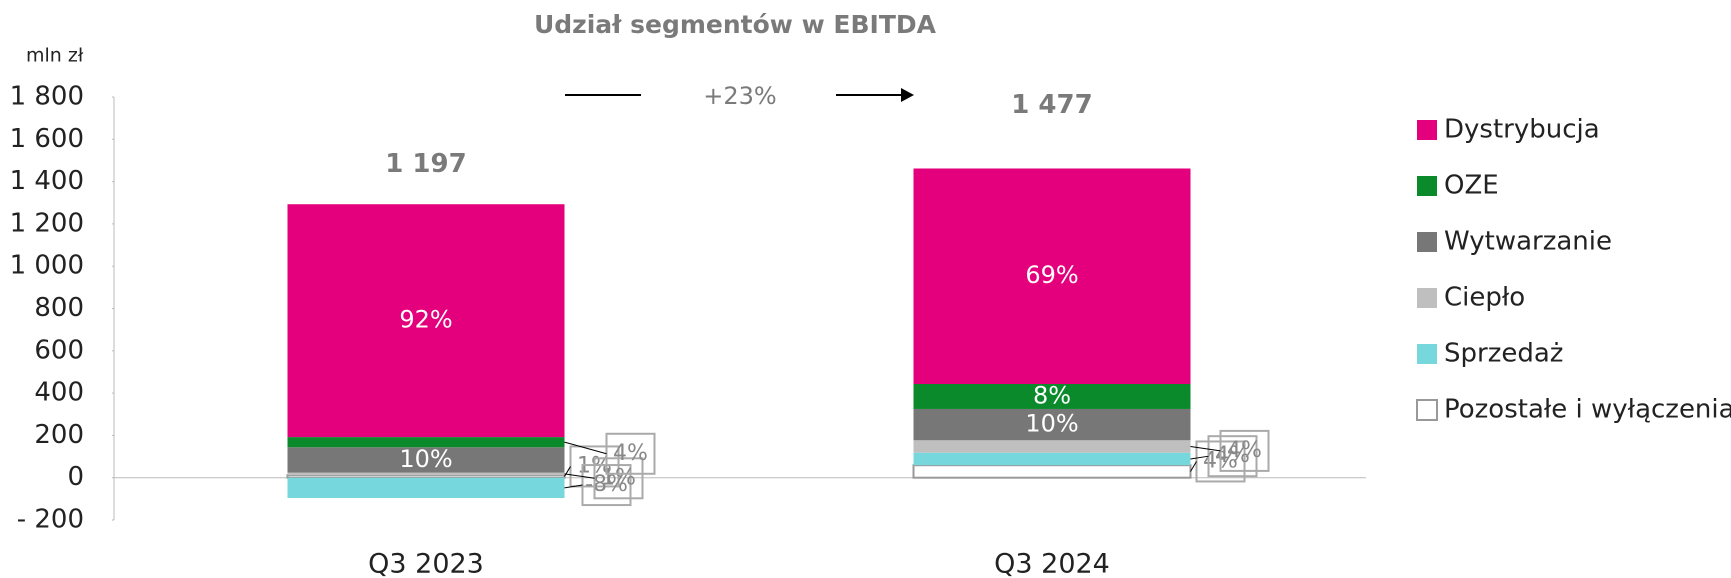 The image size is (1731, 578). I want to click on legend-label: Wytwarzanie, so click(1528, 242).